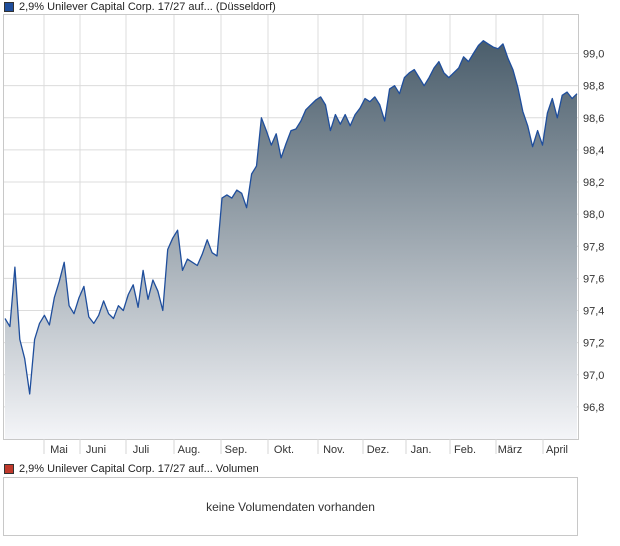  What do you see at coordinates (593, 119) in the screenshot?
I see `y-tick-label: 98,6` at bounding box center [593, 119].